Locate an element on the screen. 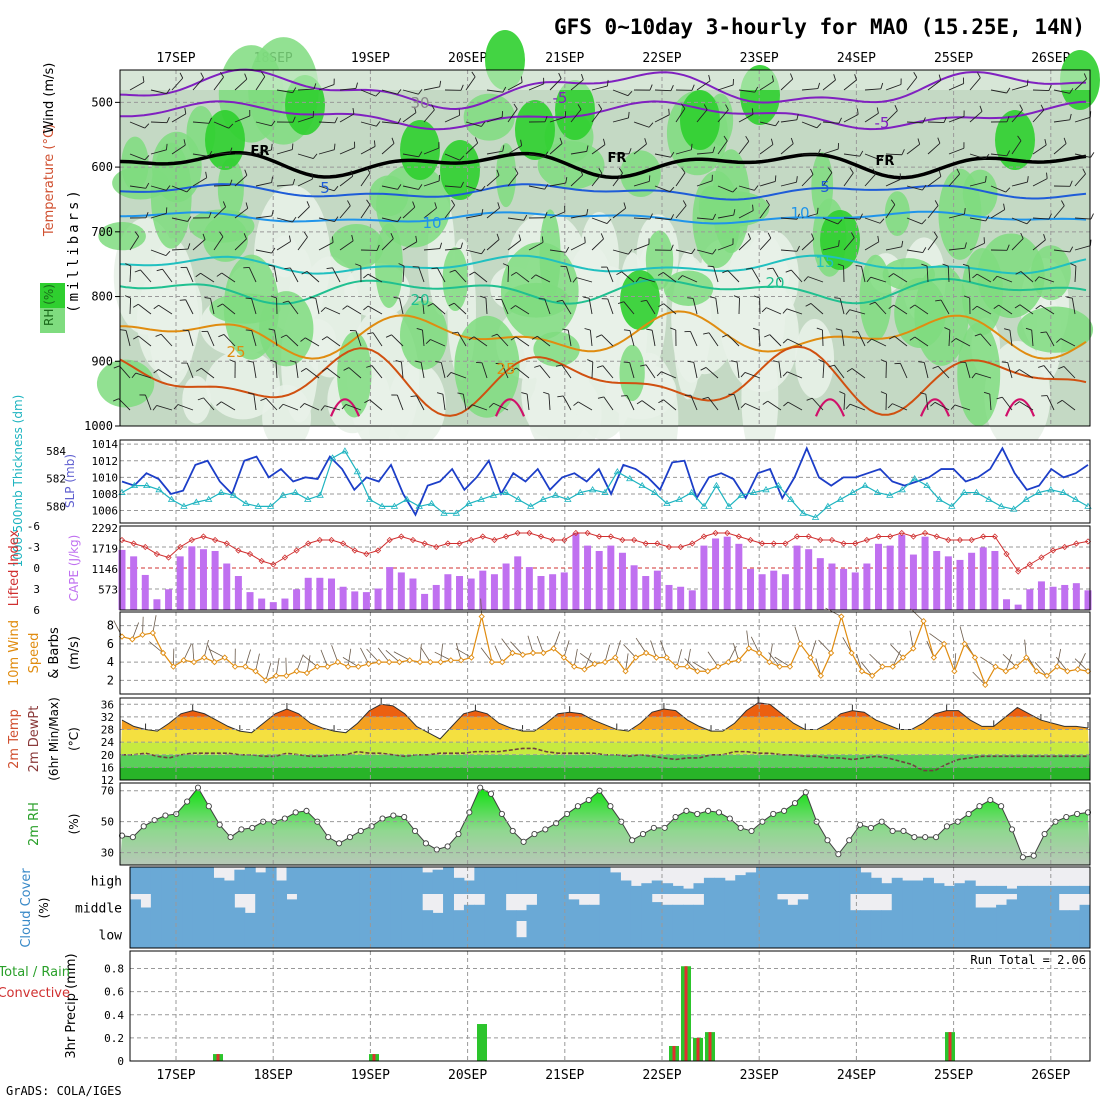  precip-tick-label: 0.2 is located at coordinates (114, 1038).